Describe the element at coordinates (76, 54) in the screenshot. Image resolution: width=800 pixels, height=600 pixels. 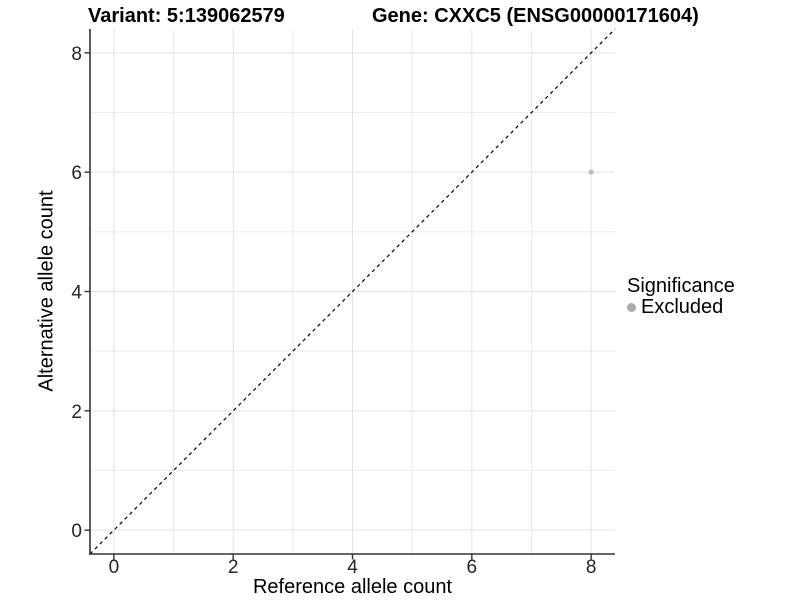
I see `y-tick-label: 8` at that location.